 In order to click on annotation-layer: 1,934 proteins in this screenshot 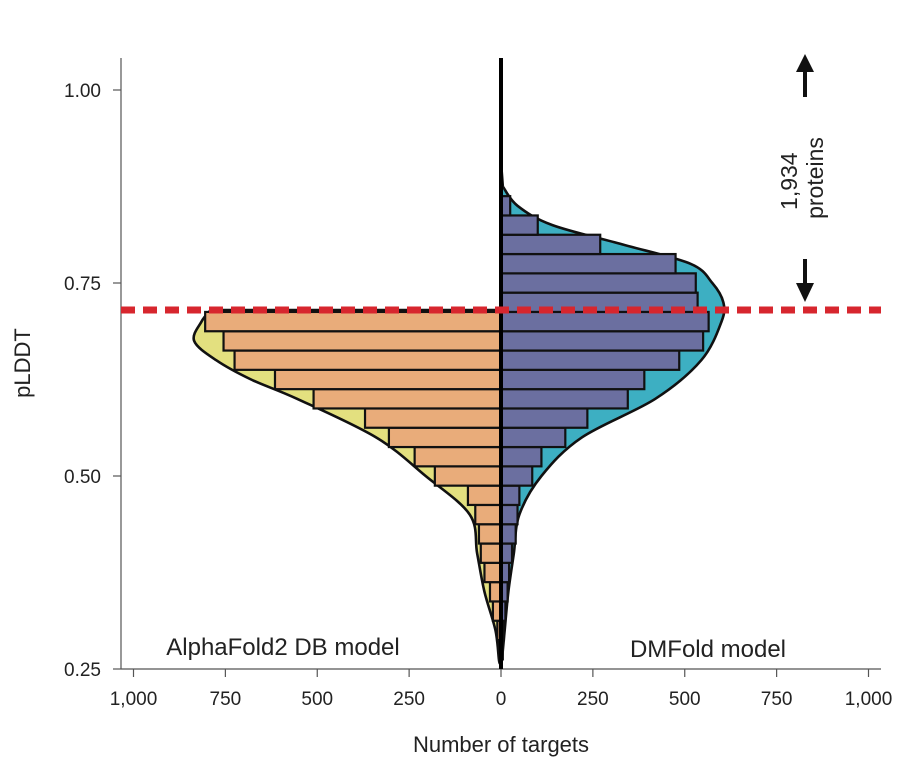, I will do `click(802, 178)`.